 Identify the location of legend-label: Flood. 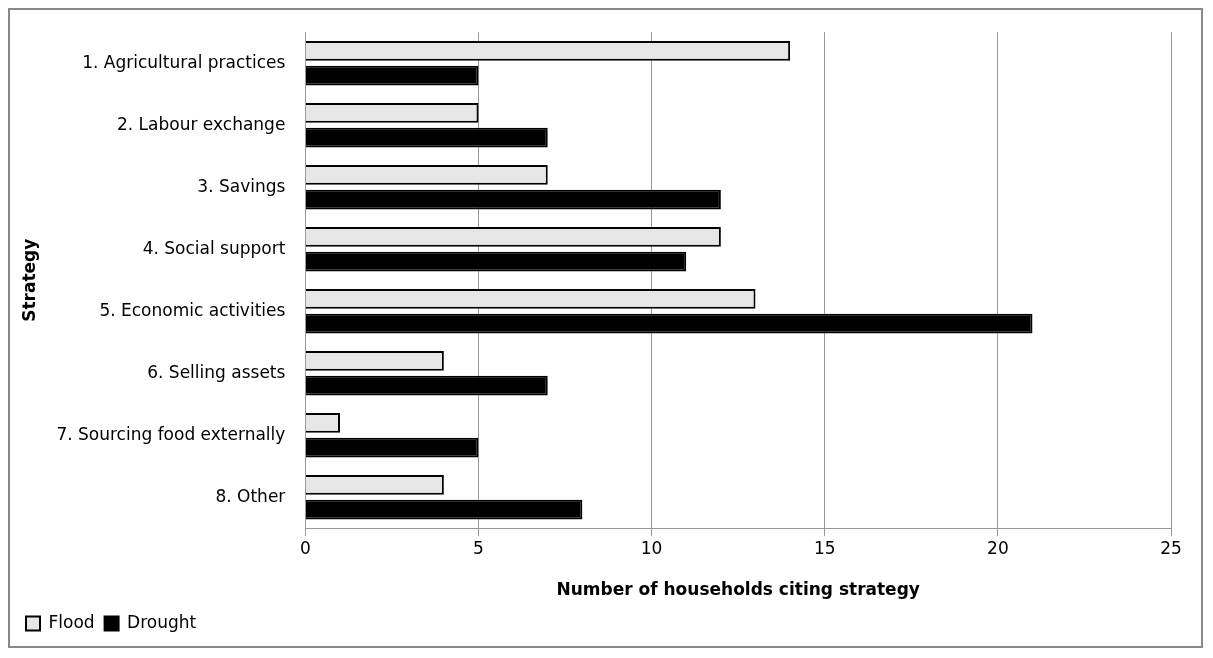
(71, 621).